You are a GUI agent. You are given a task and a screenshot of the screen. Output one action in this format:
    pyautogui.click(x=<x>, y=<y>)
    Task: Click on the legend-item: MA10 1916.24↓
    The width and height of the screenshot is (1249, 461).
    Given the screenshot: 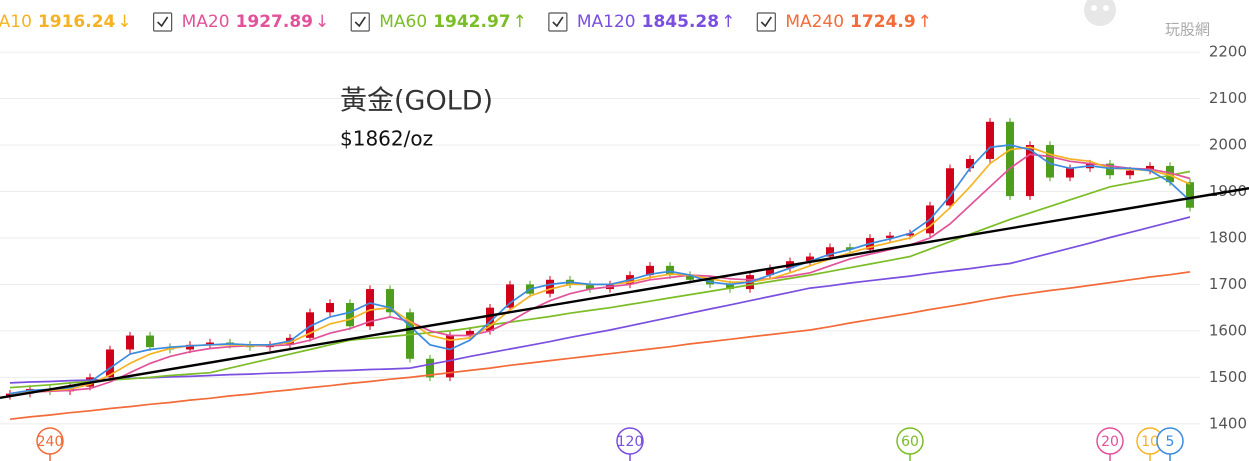 What is the action you would take?
    pyautogui.click(x=66, y=22)
    